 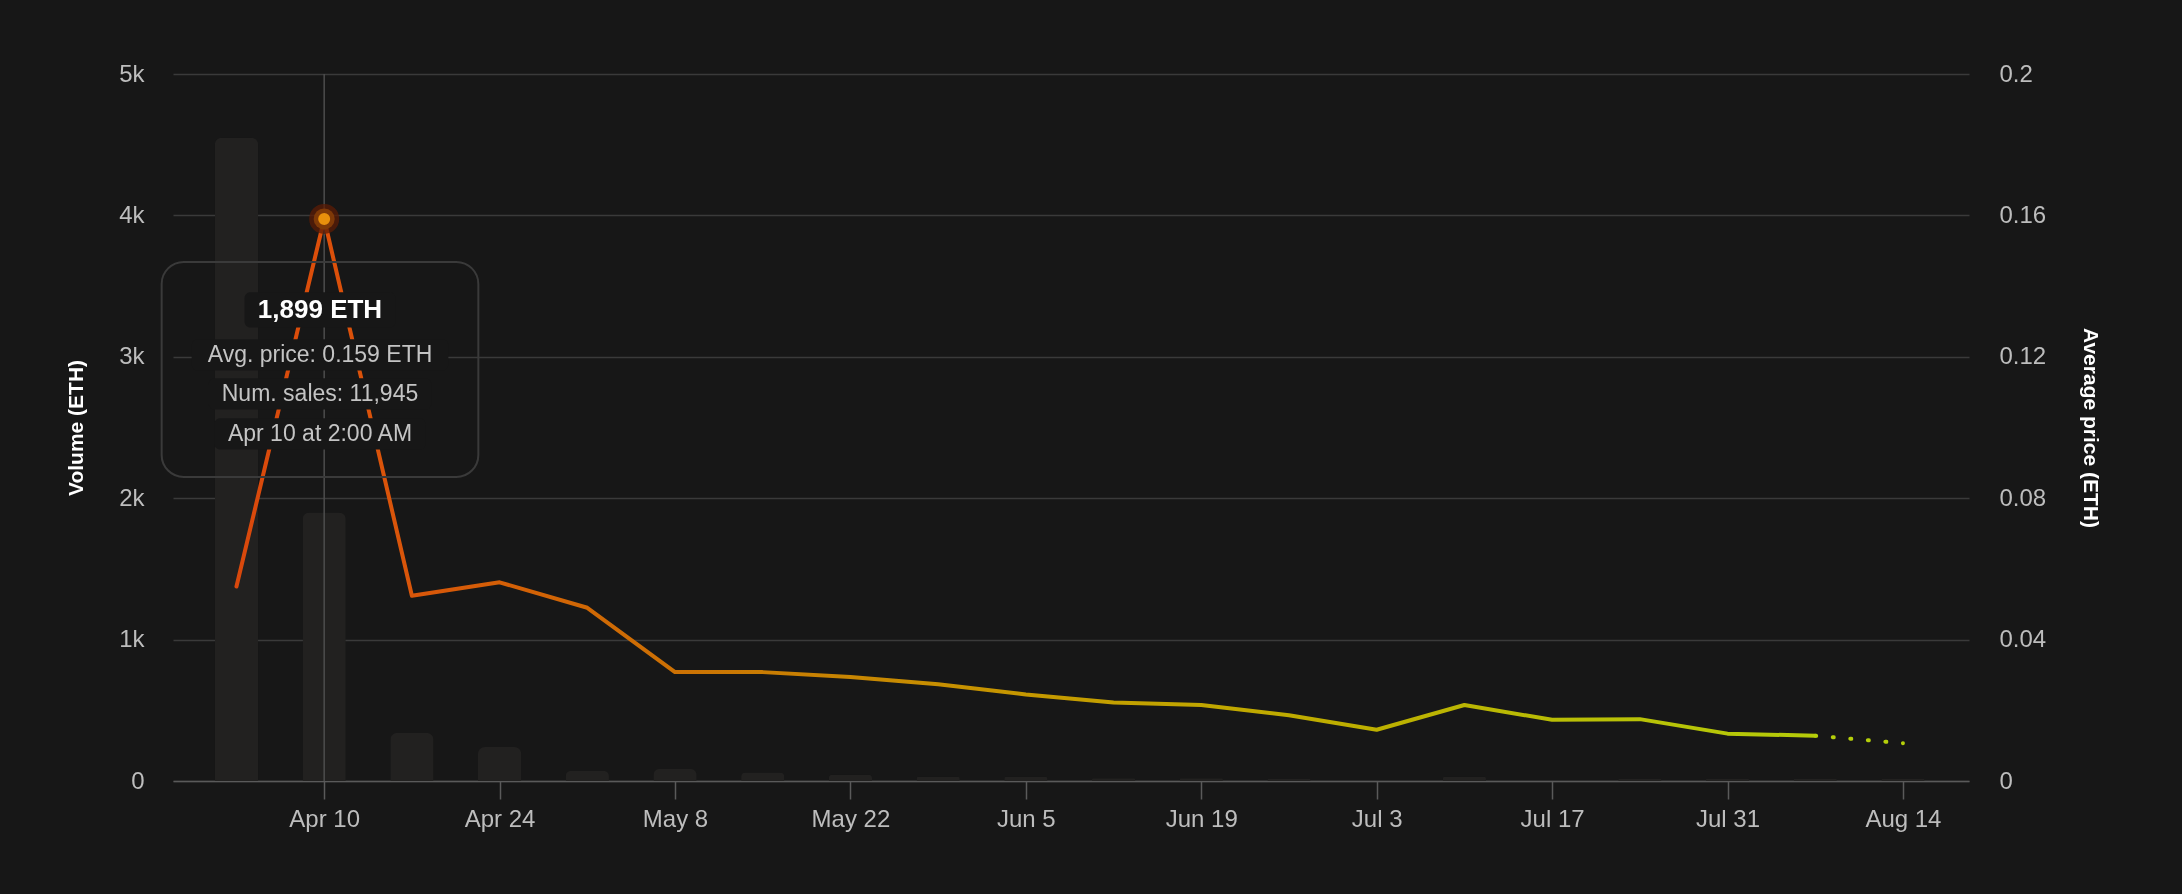 I want to click on x-tick-label: Jul 17, so click(x=1552, y=818).